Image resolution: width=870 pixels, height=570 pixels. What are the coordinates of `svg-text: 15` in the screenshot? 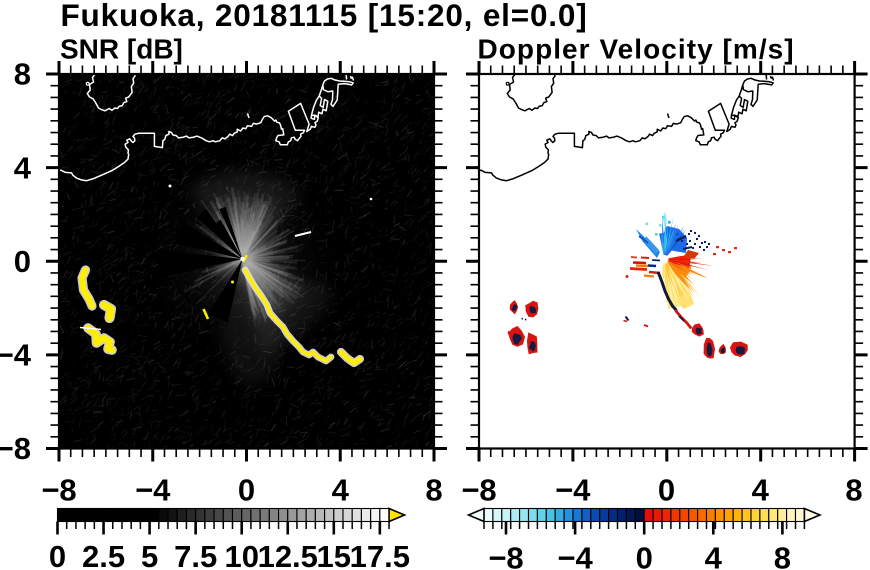 It's located at (334, 554).